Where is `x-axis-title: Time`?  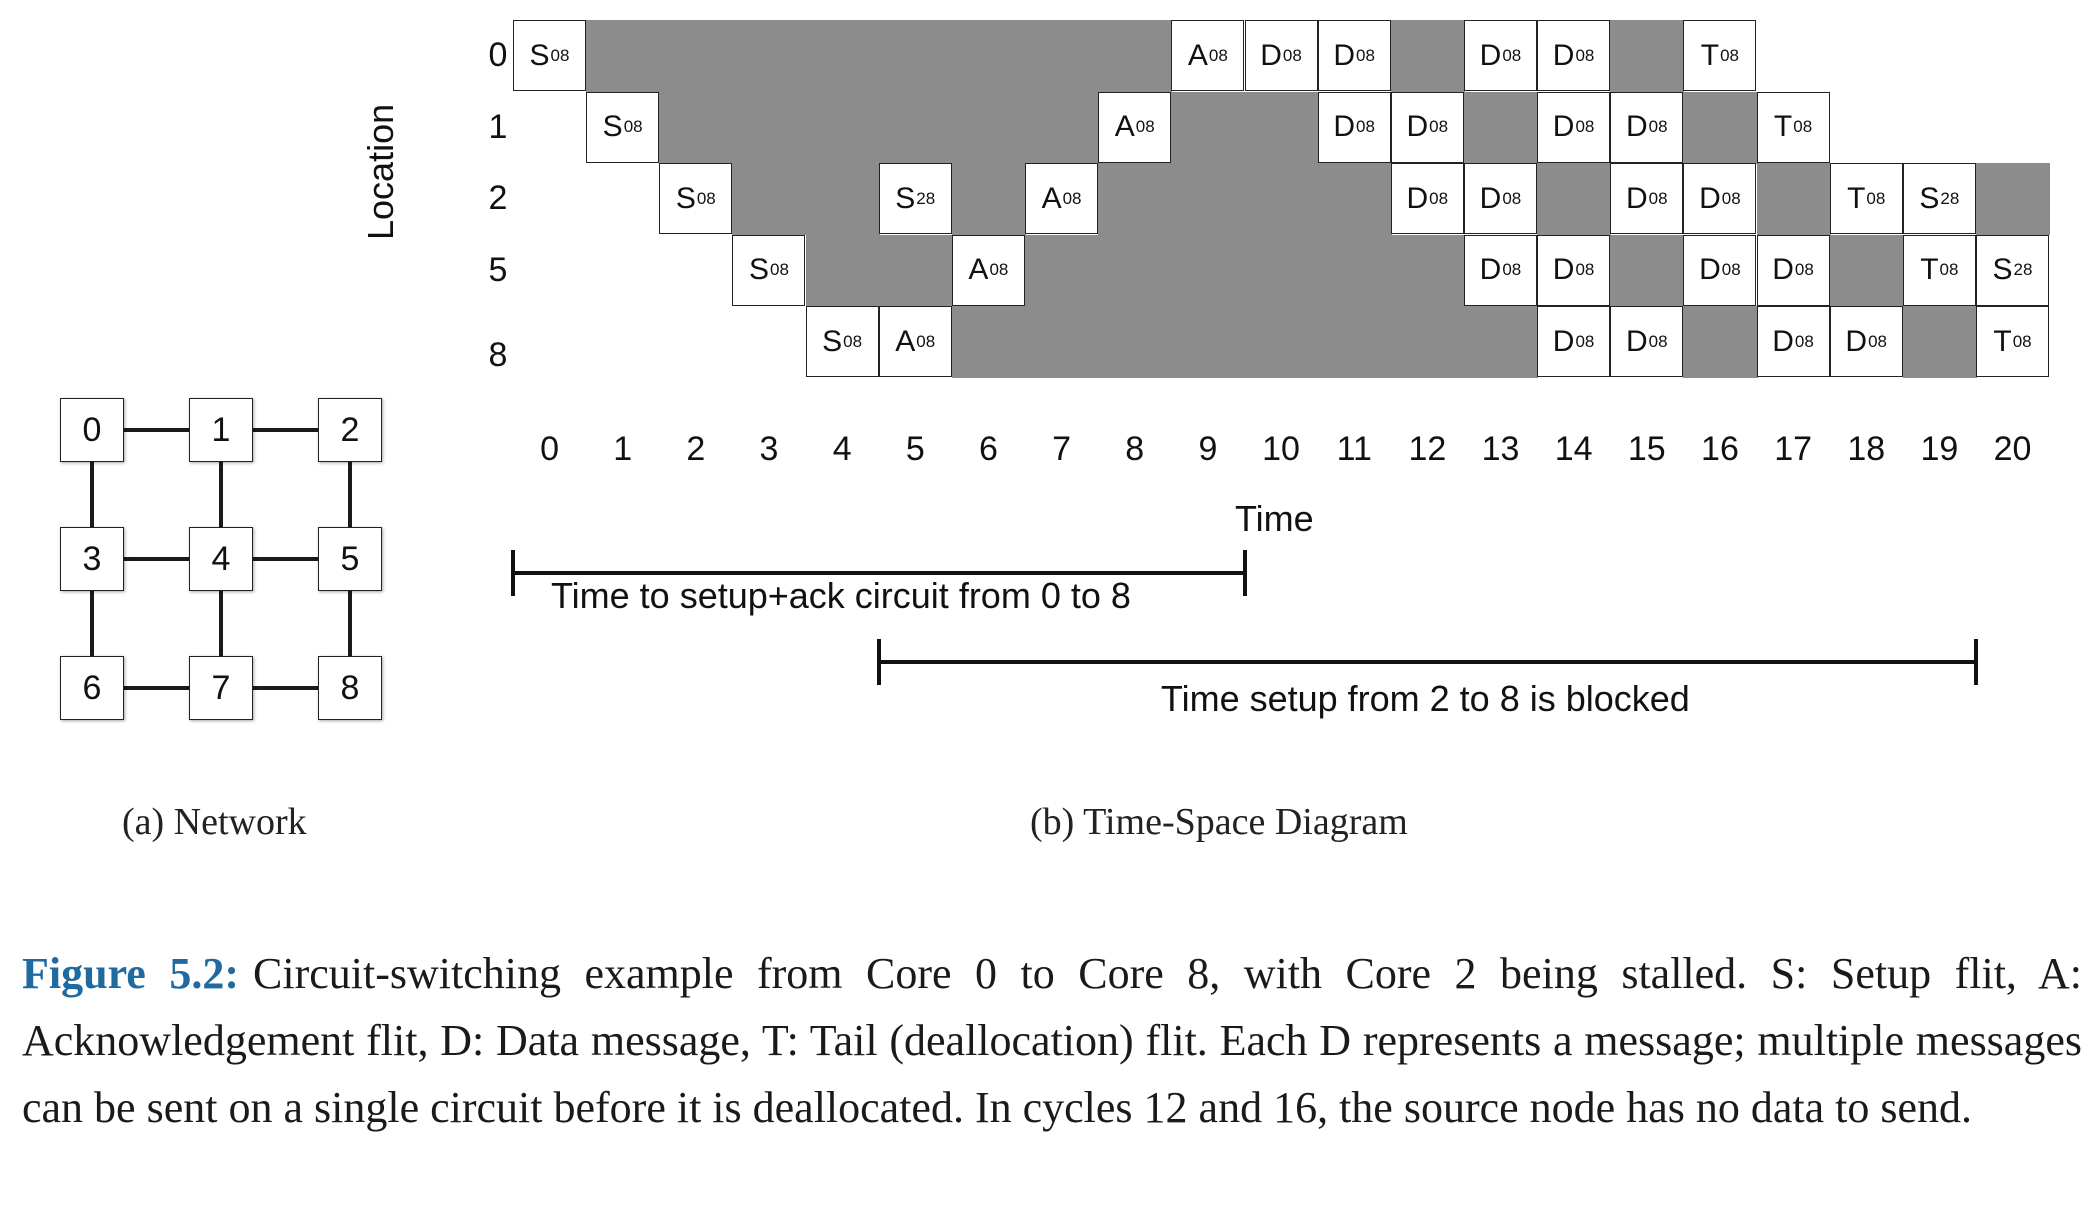
x-axis-title: Time is located at coordinates (1274, 518).